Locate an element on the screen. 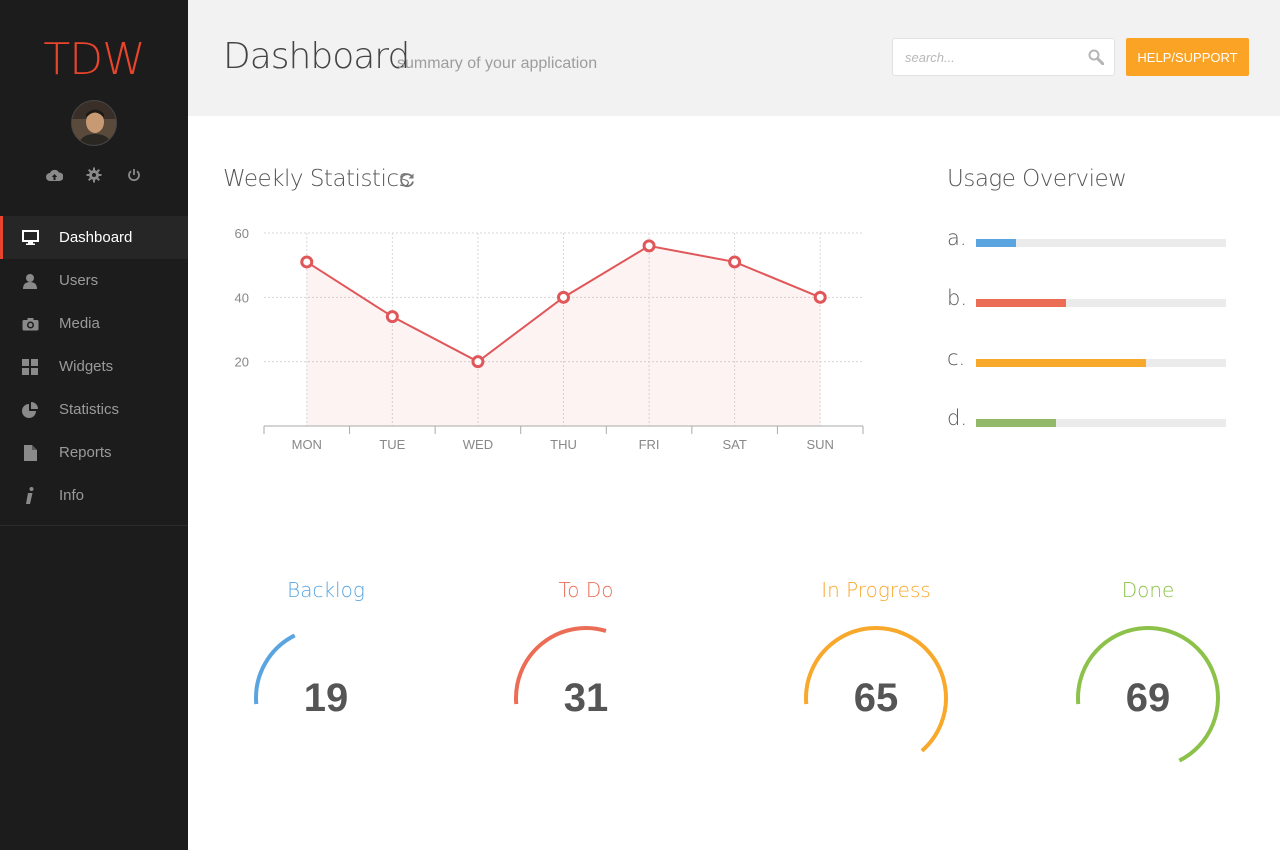 Image resolution: width=1280 pixels, height=850 pixels. sidebar-item-reports: Reports is located at coordinates (94, 452).